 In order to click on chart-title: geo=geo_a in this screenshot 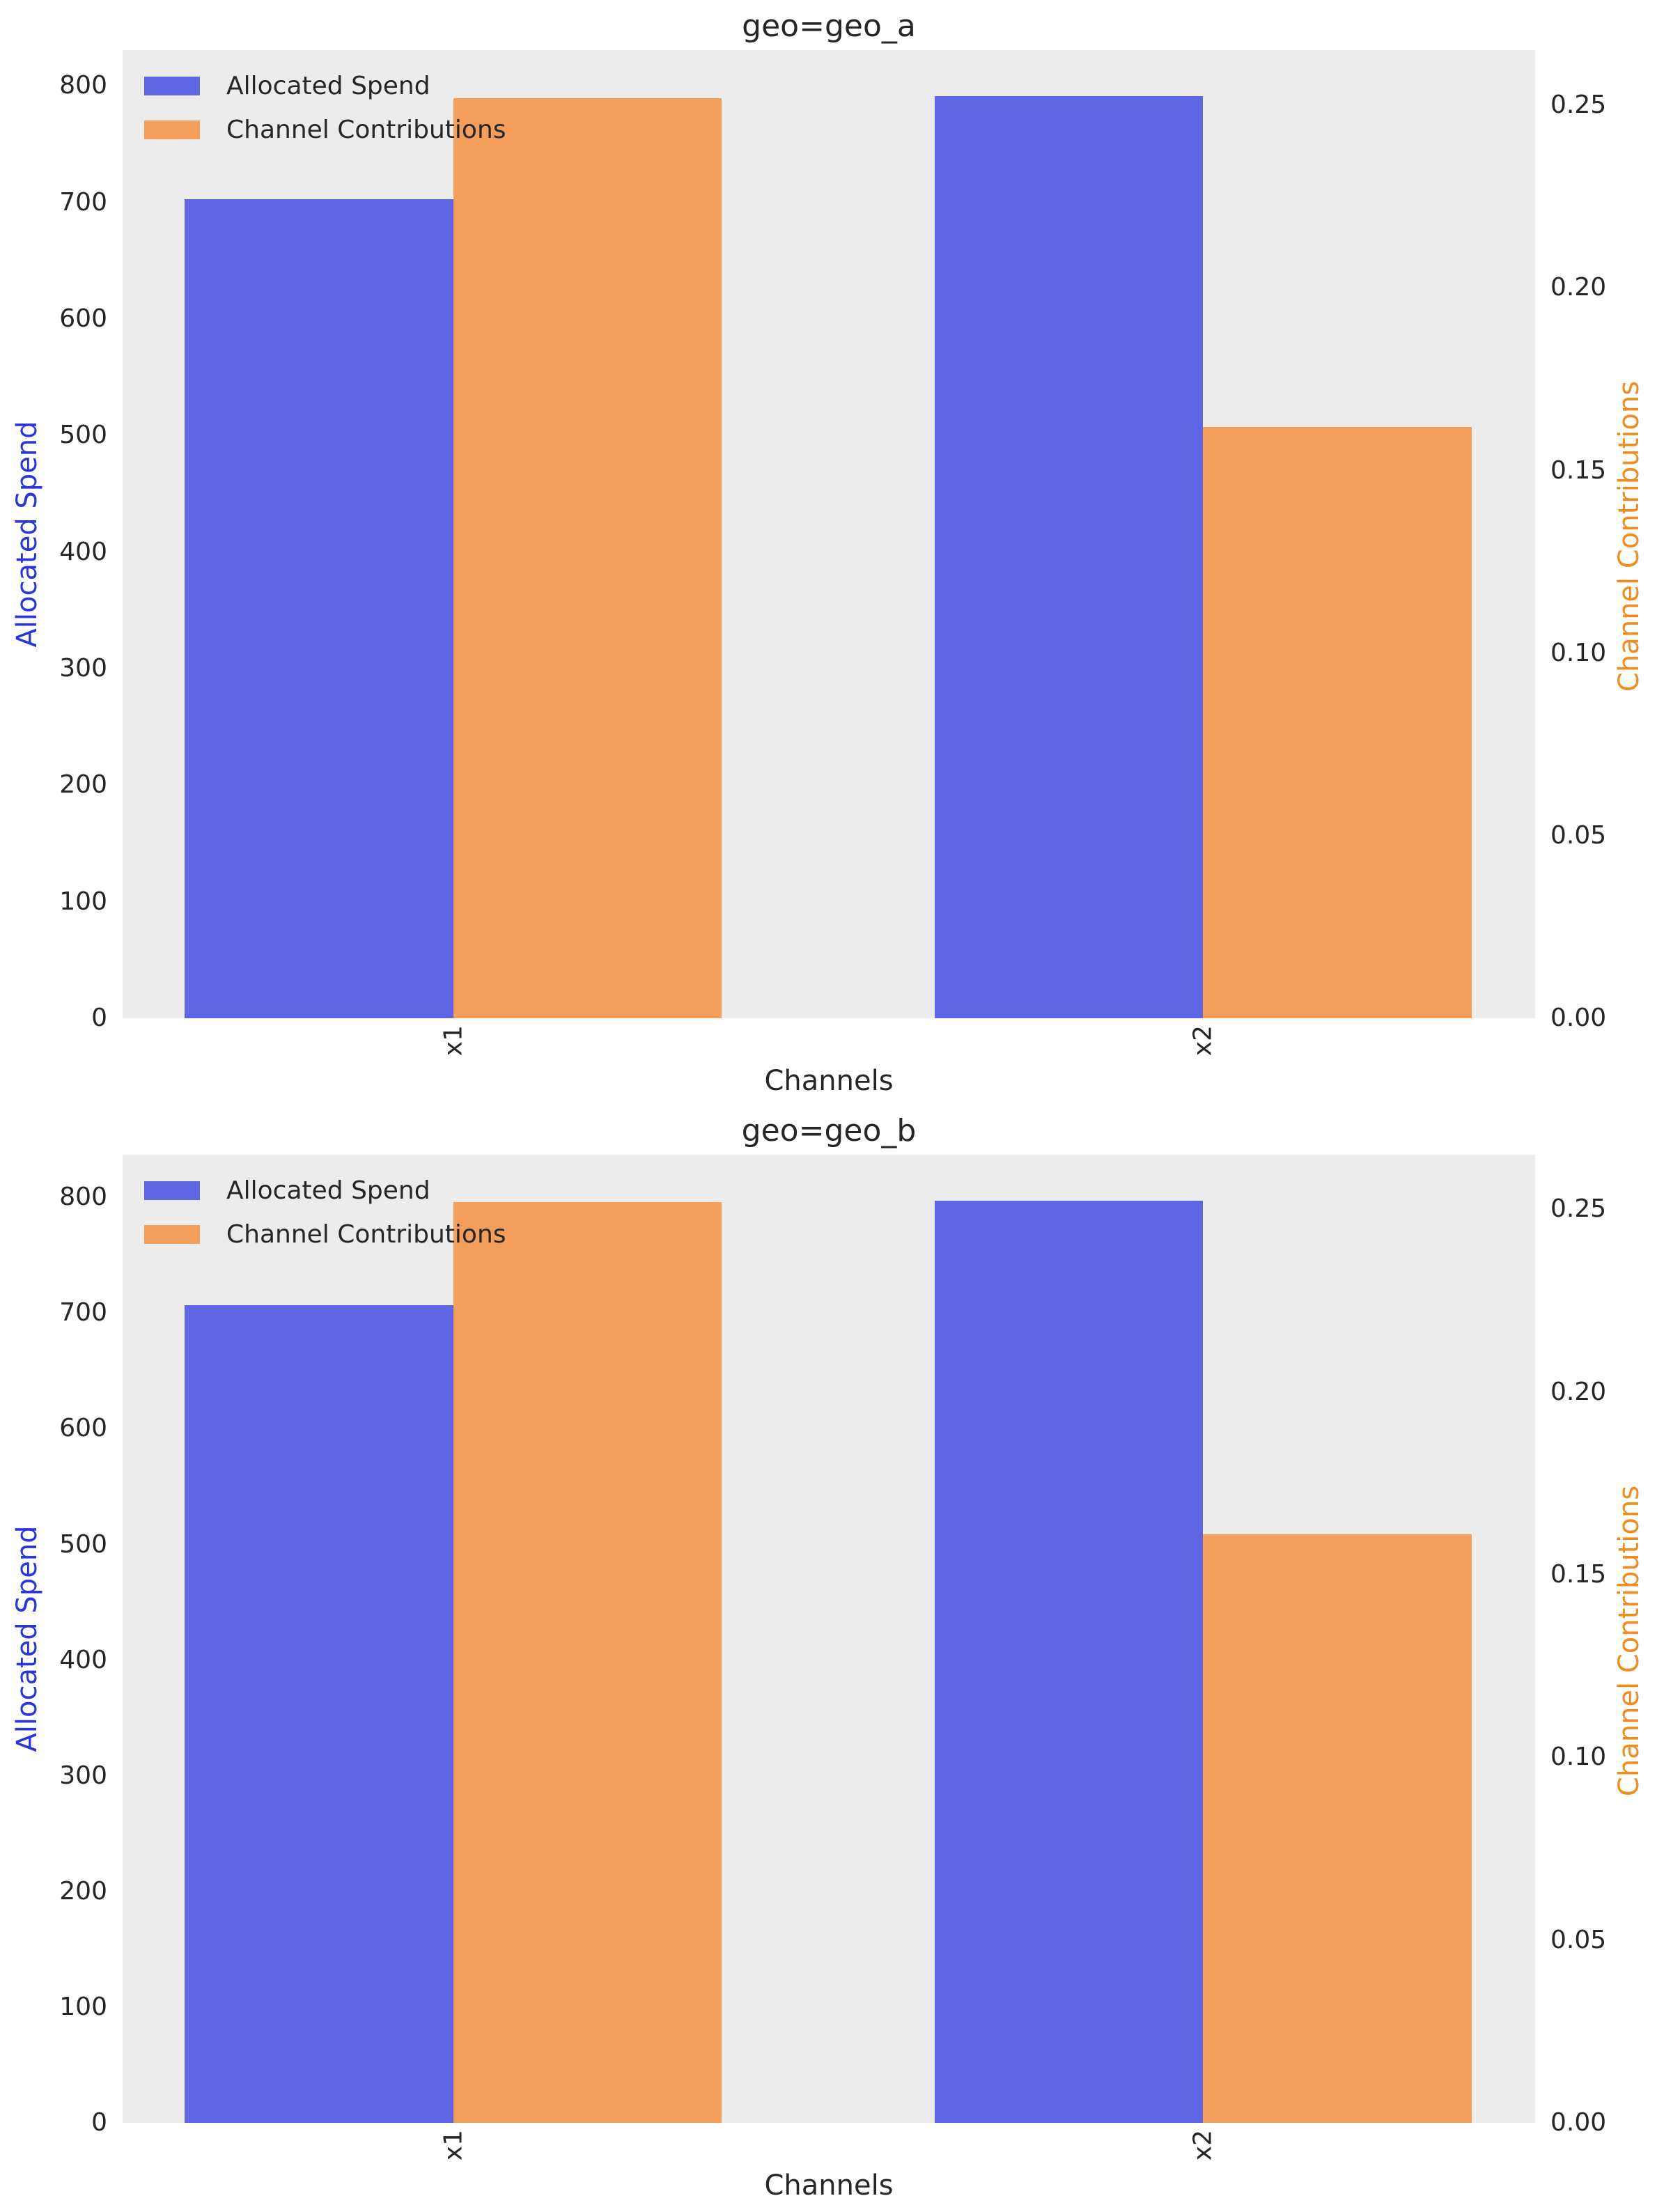, I will do `click(829, 26)`.